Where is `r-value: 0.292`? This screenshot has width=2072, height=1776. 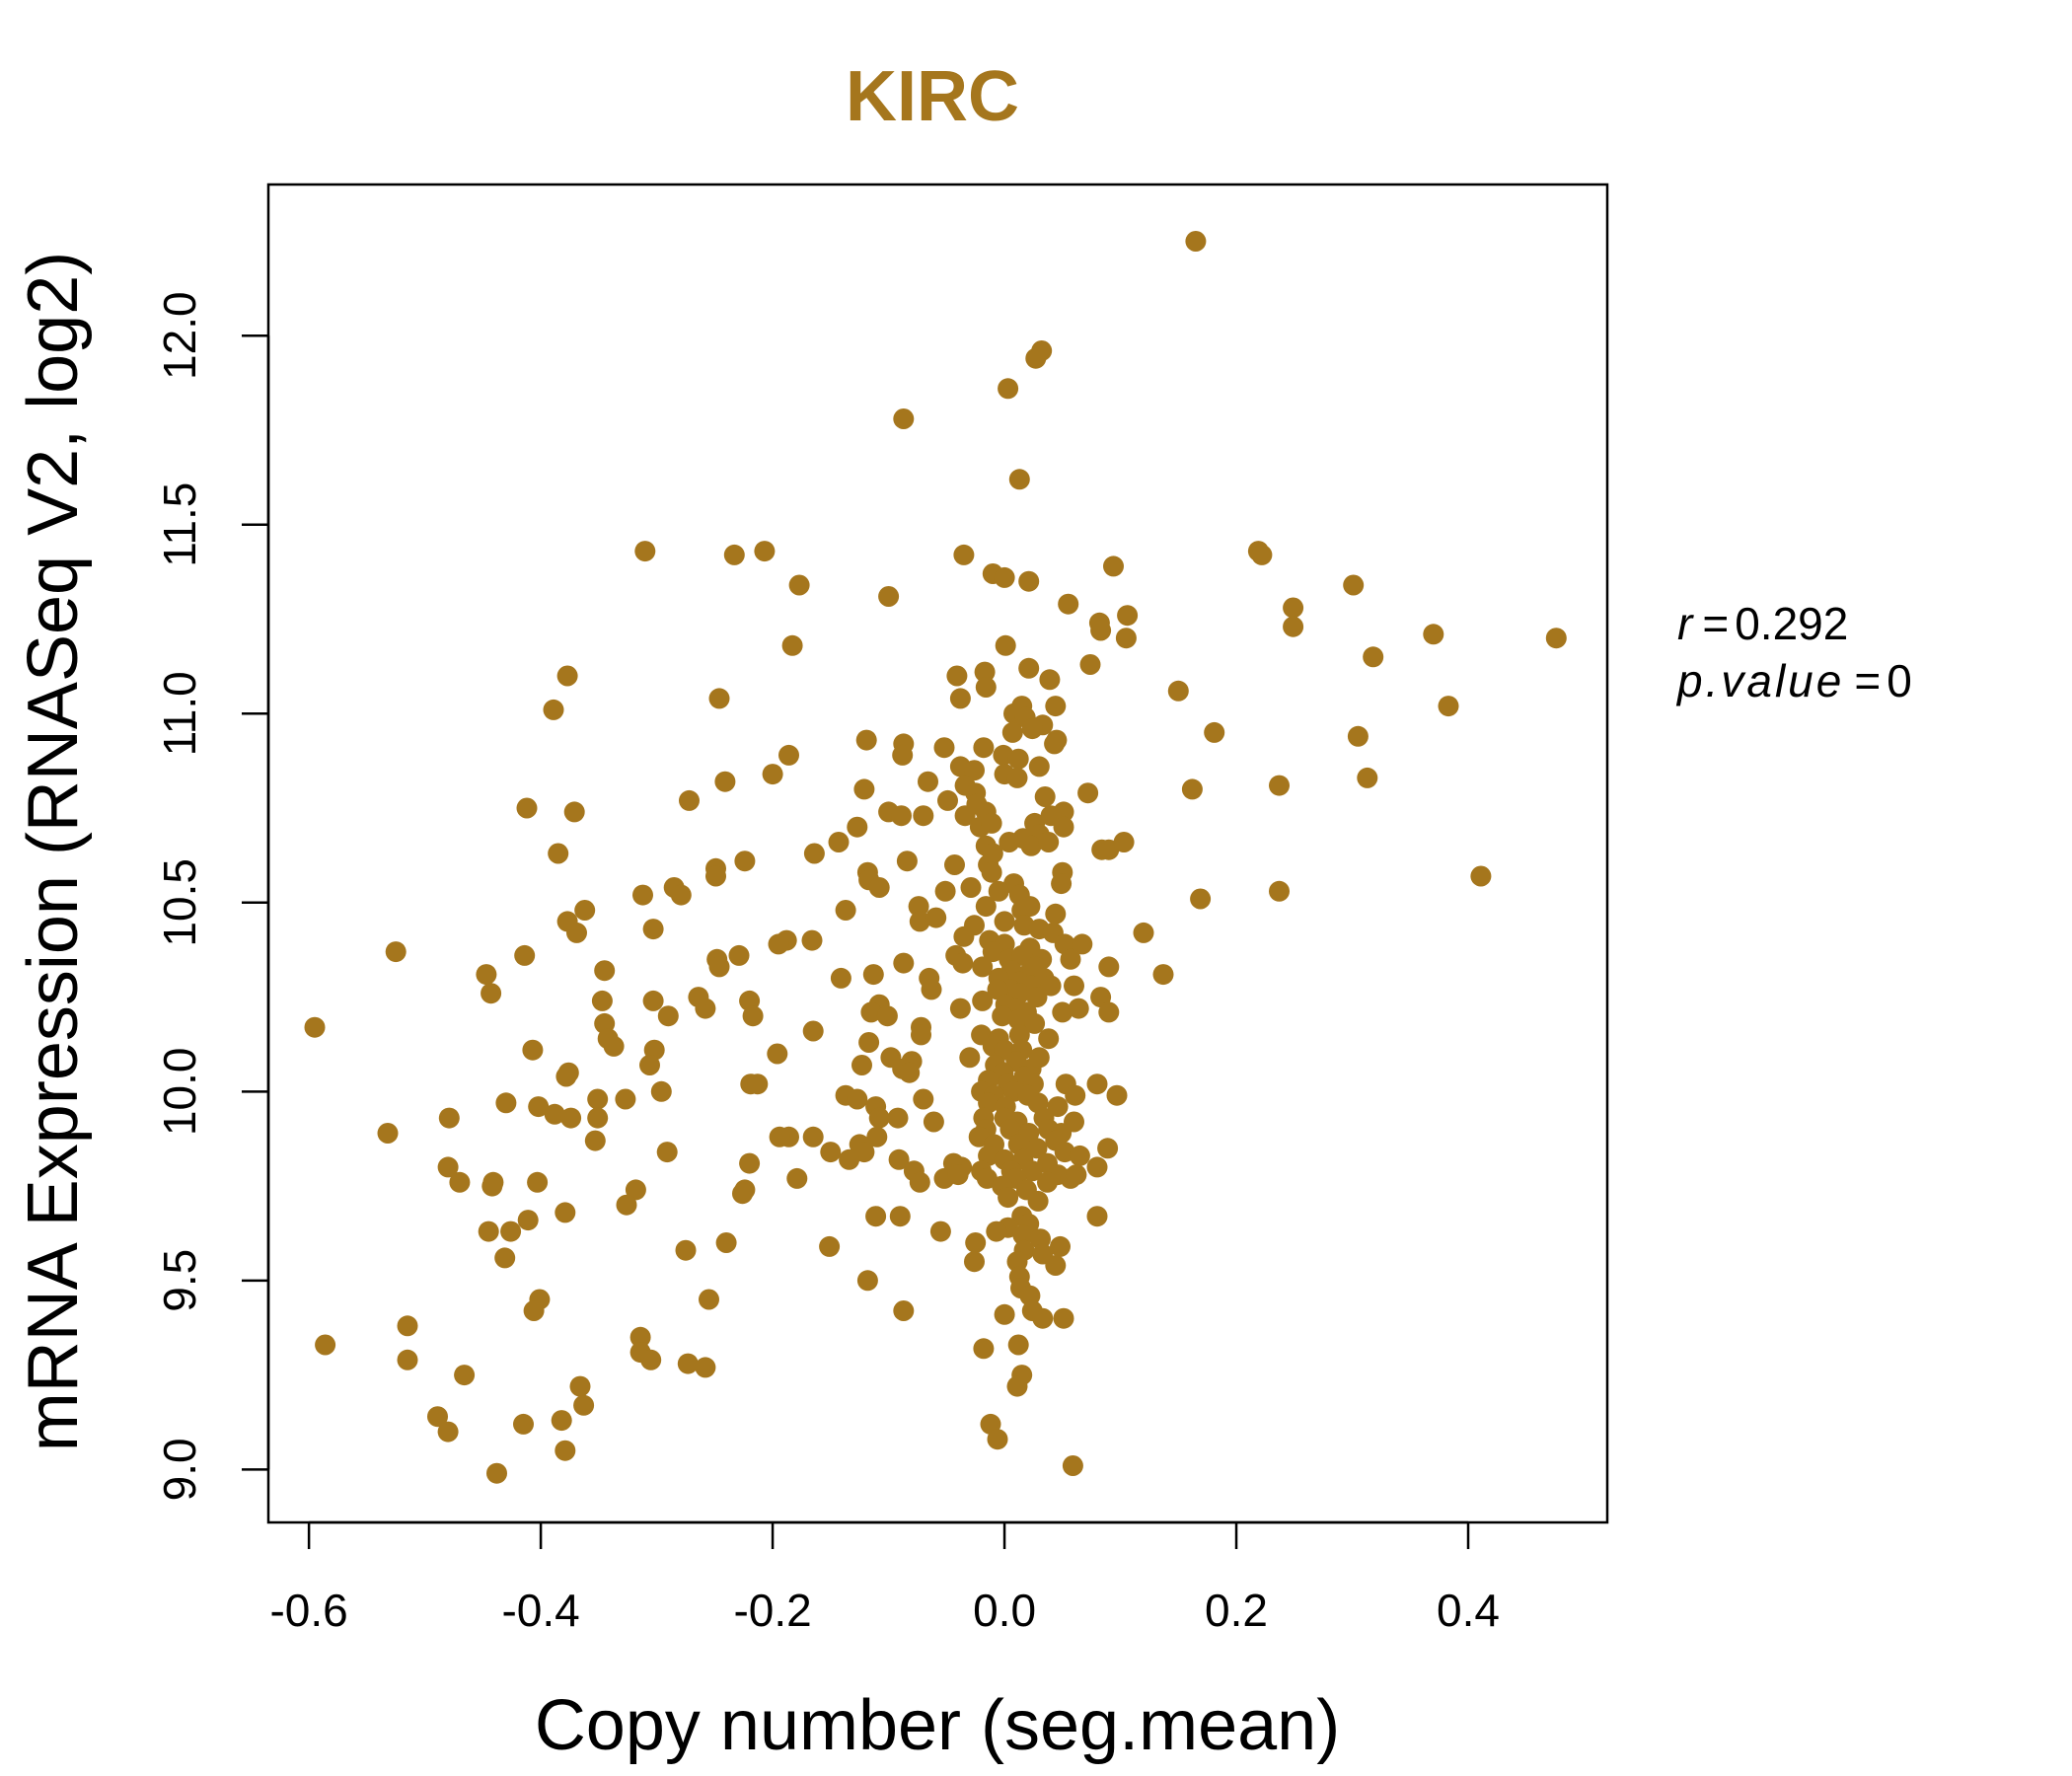
r-value: 0.292 is located at coordinates (1792, 624).